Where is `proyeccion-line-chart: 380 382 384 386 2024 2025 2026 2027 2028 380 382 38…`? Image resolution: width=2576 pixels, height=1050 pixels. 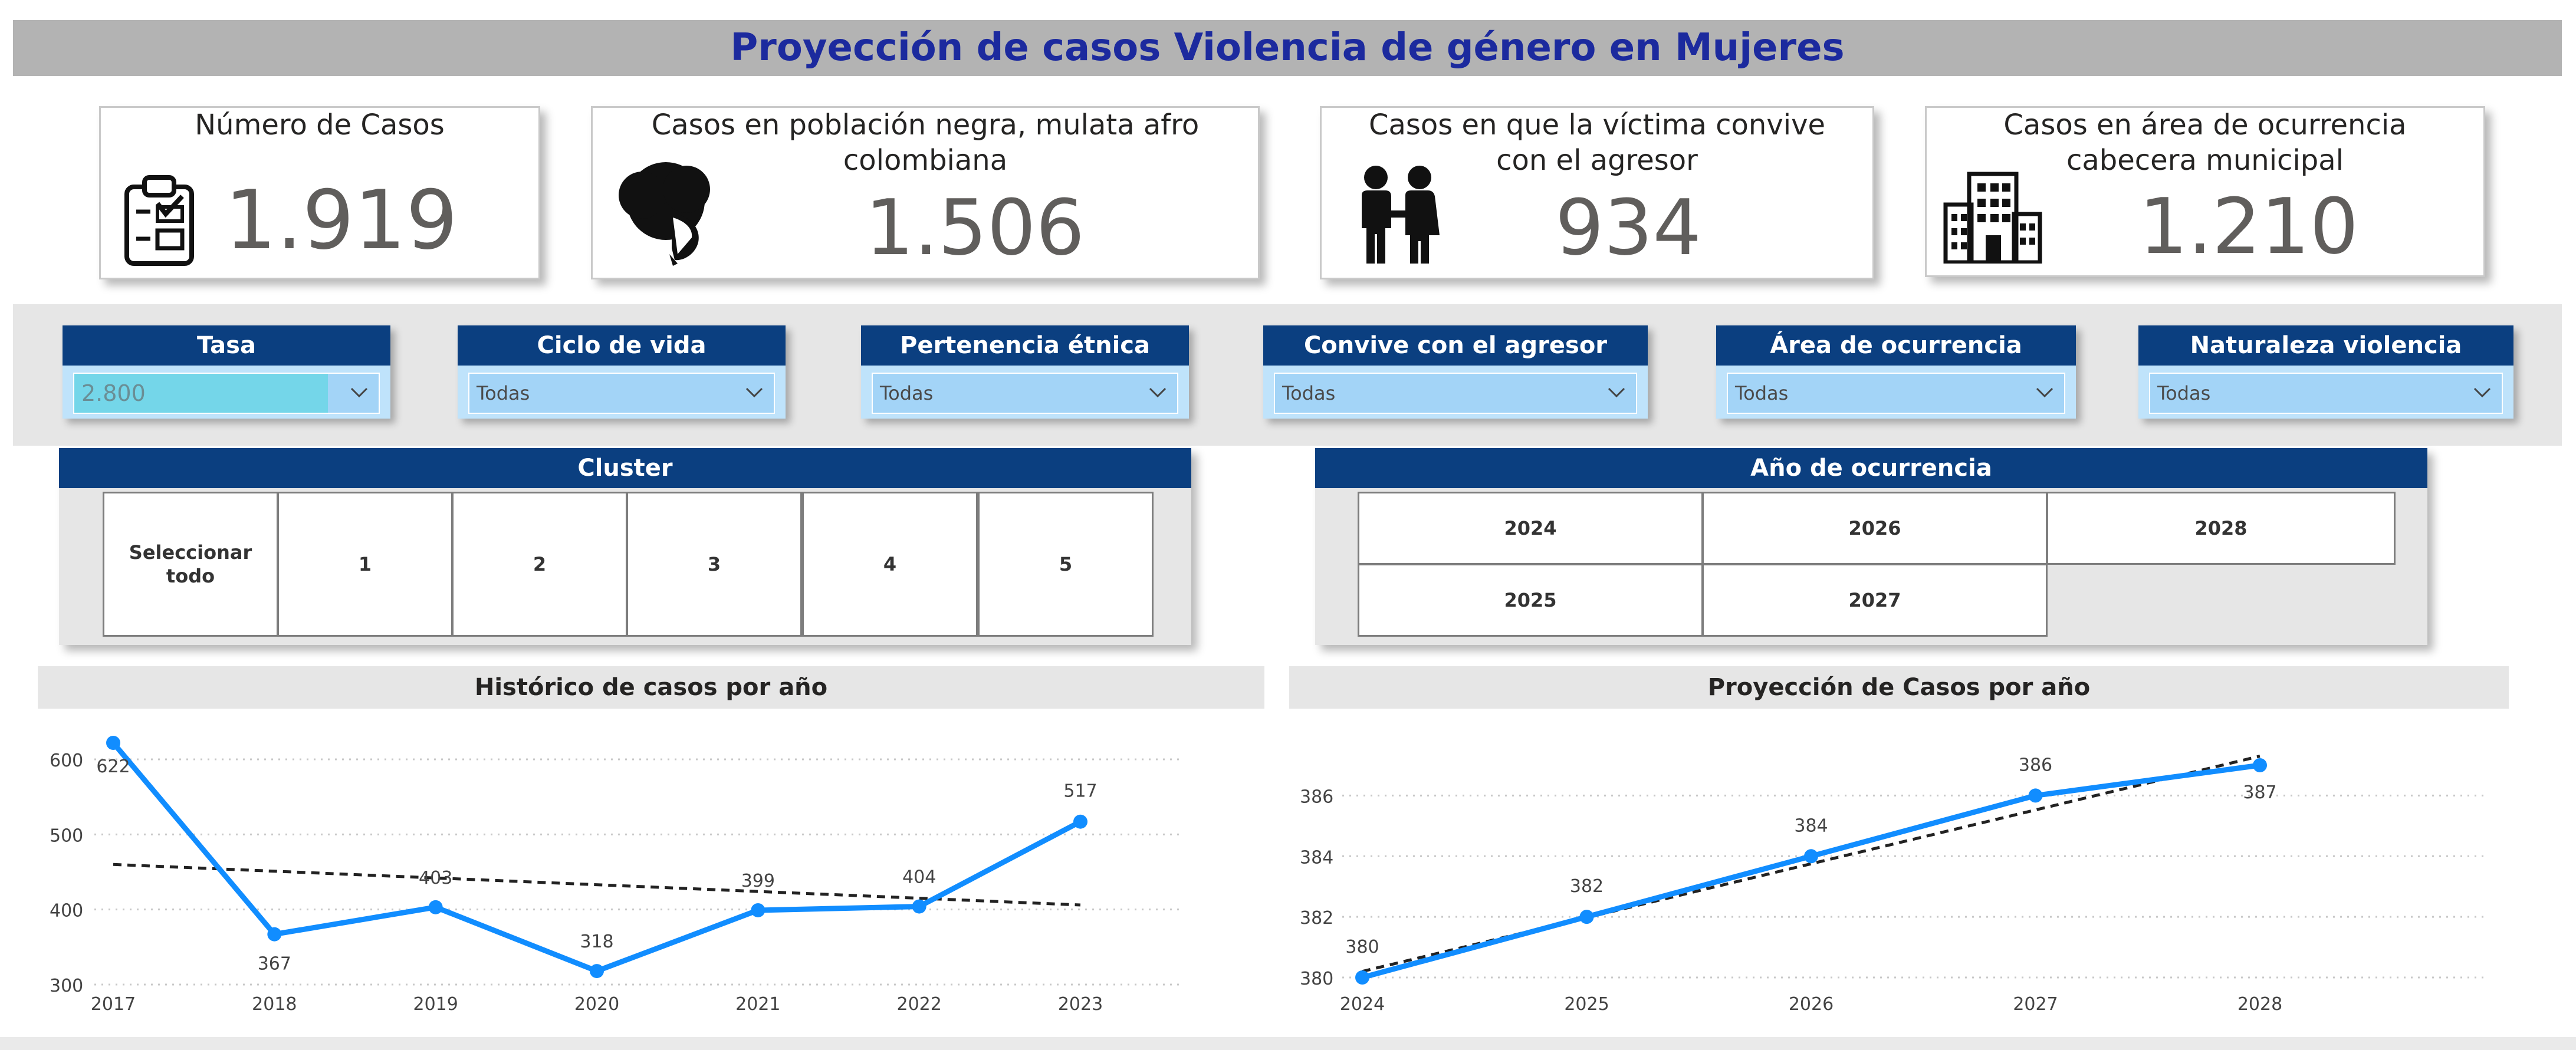 proyeccion-line-chart: 380 382 384 386 2024 2025 2026 2027 2028 380 382 38… is located at coordinates (1895, 885).